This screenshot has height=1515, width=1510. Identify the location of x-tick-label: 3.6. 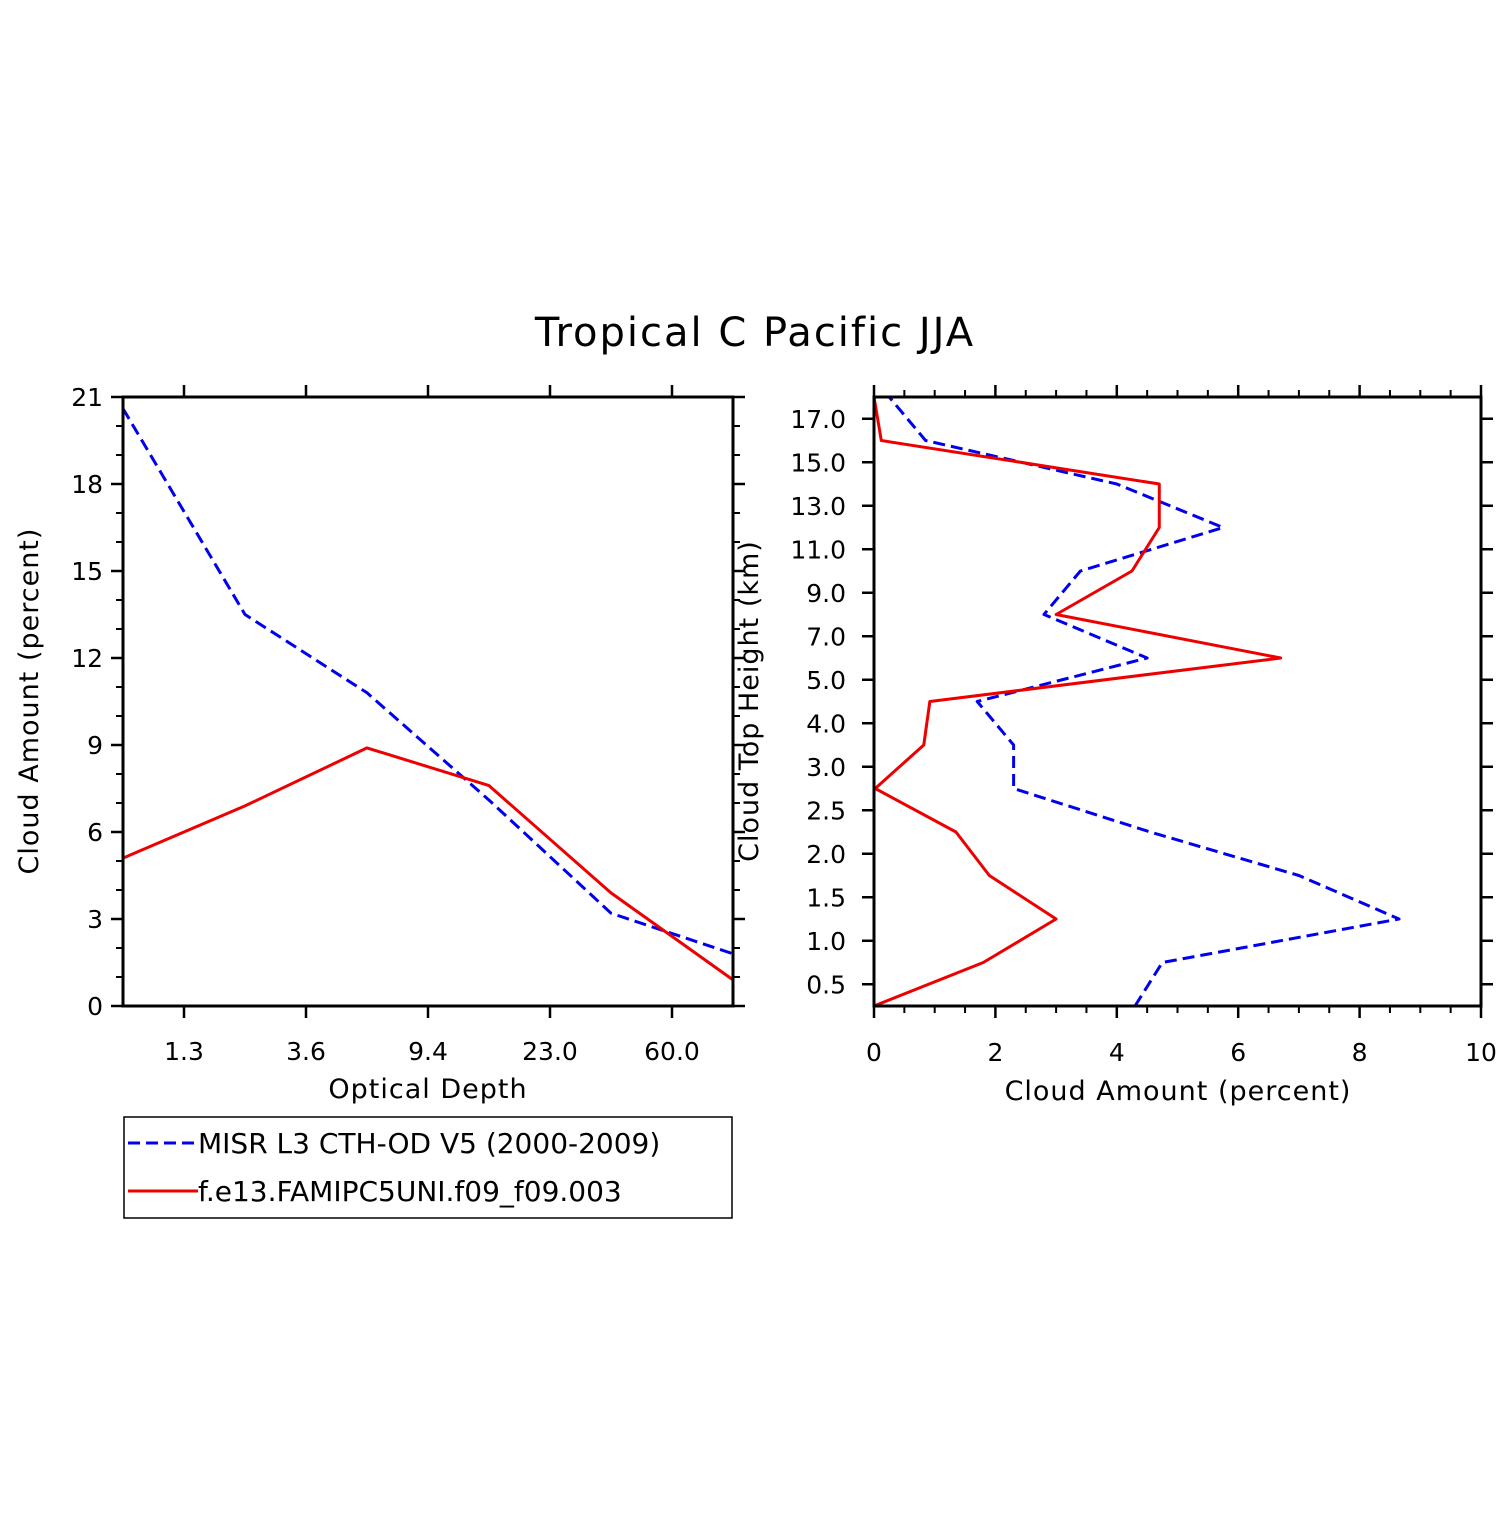
(306, 1051).